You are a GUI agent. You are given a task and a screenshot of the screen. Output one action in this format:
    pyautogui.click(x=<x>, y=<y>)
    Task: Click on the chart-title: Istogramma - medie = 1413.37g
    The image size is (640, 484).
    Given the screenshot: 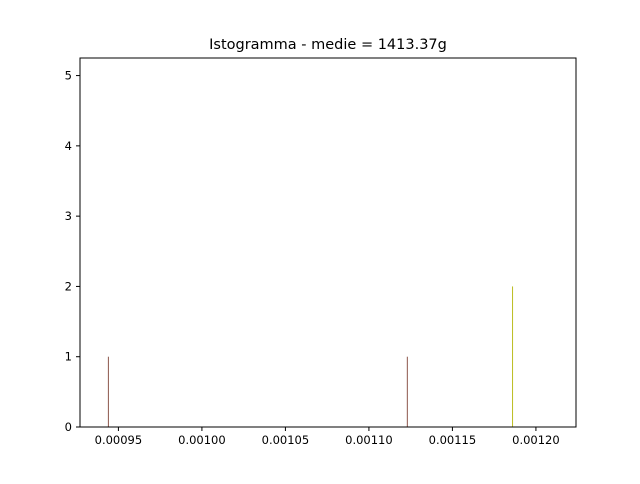 What is the action you would take?
    pyautogui.click(x=328, y=45)
    